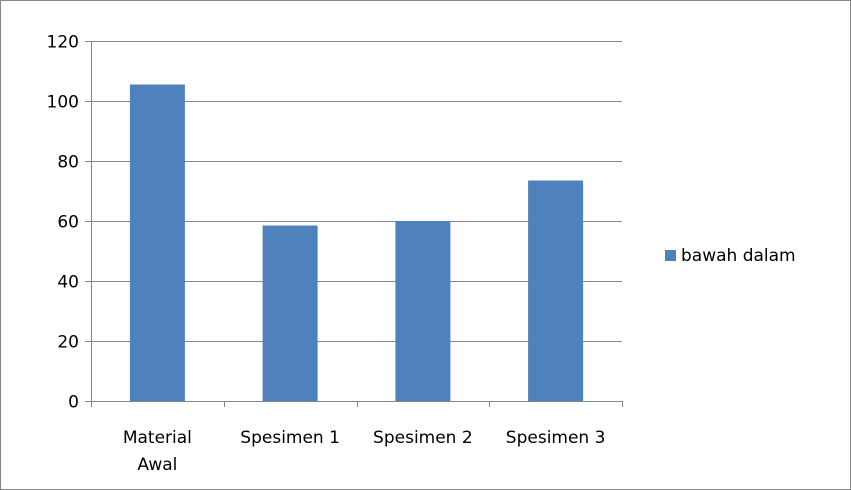  I want to click on x-tick-label: Material Awal, so click(157, 451).